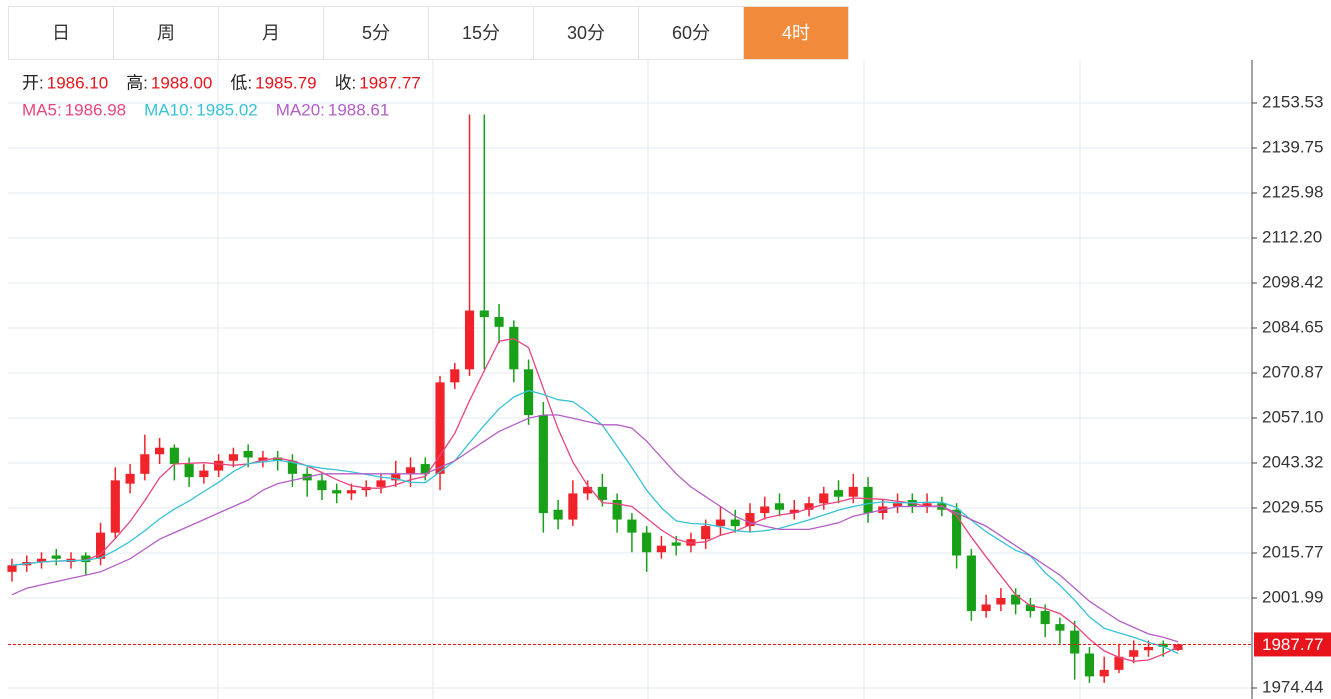 This screenshot has height=699, width=1331. Describe the element at coordinates (358, 109) in the screenshot. I see `header-value: 1988.61` at that location.